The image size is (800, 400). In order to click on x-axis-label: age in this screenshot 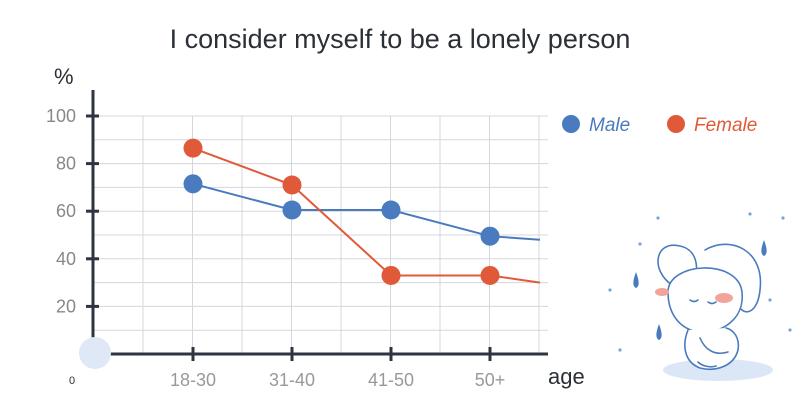, I will do `click(566, 376)`.